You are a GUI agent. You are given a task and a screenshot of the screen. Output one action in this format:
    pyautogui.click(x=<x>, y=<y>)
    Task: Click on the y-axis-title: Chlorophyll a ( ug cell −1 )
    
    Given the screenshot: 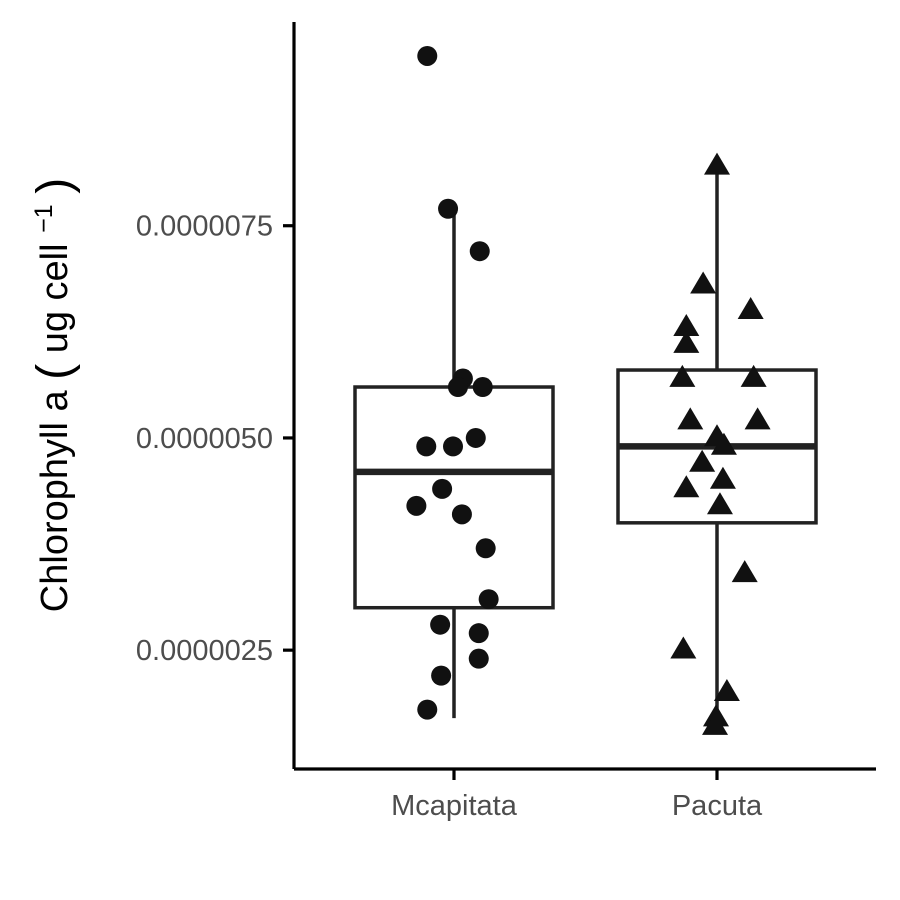 What is the action you would take?
    pyautogui.click(x=50, y=395)
    